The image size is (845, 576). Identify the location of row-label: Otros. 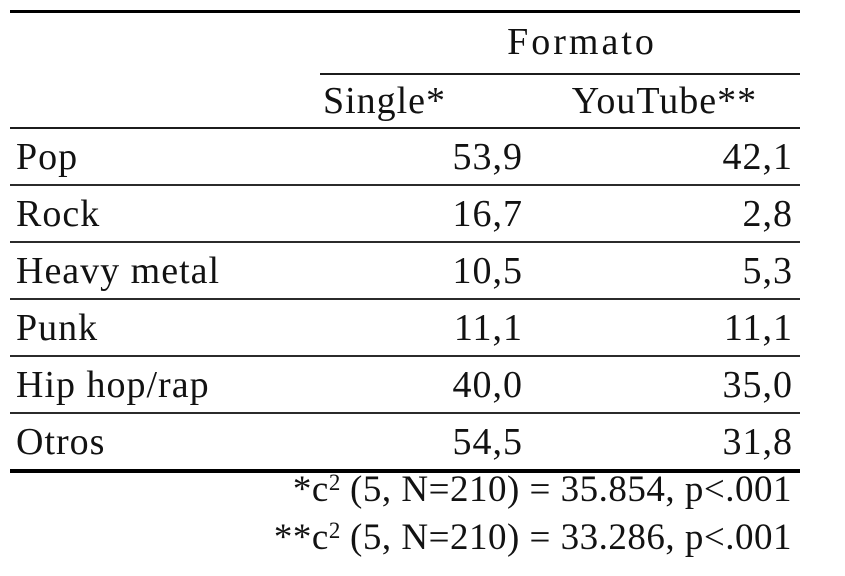
(165, 443).